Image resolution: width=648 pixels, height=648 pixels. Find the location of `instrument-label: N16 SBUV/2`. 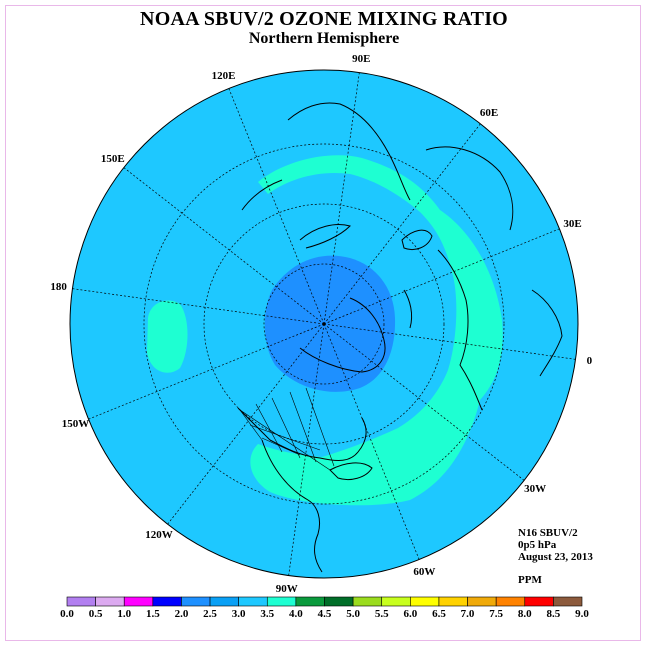

instrument-label: N16 SBUV/2 is located at coordinates (548, 533).